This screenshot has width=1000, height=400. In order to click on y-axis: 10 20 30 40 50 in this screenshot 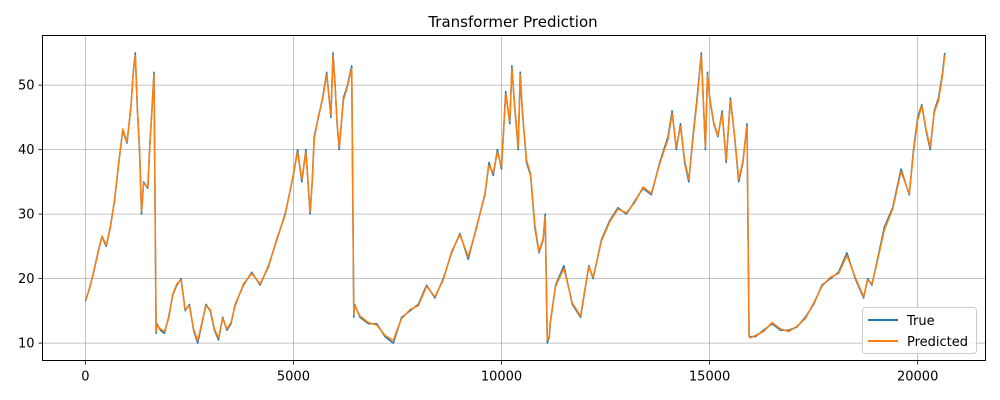, I will do `click(30, 215)`.